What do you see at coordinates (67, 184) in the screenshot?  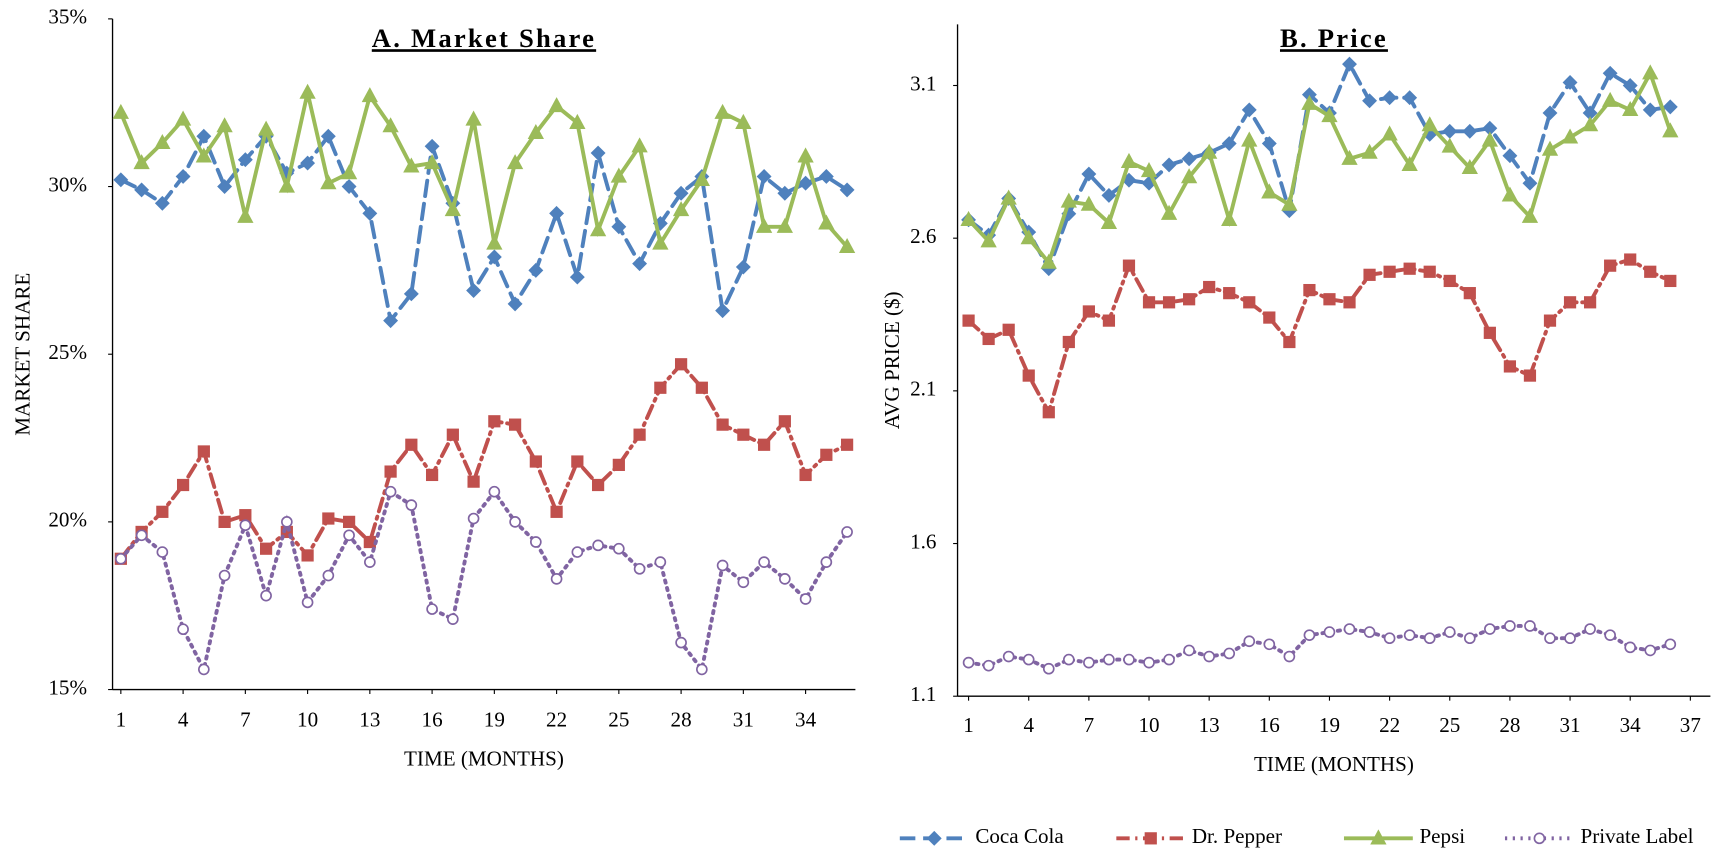 I see `y-tick-label: 30%` at bounding box center [67, 184].